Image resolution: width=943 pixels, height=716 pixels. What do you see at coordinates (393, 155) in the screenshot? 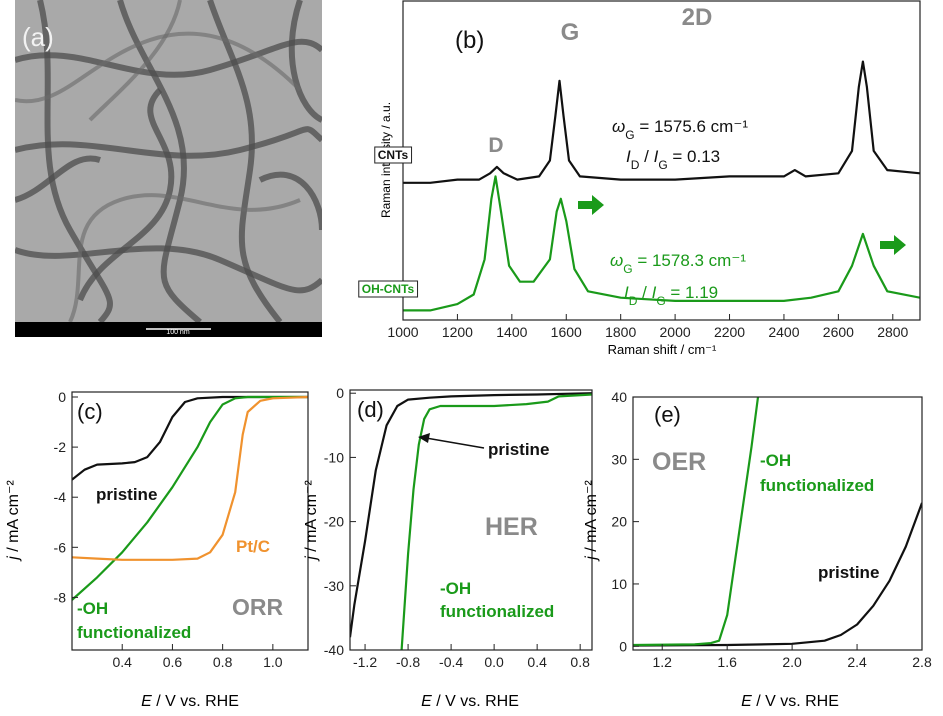
I see `series-label: CNTs` at bounding box center [393, 155].